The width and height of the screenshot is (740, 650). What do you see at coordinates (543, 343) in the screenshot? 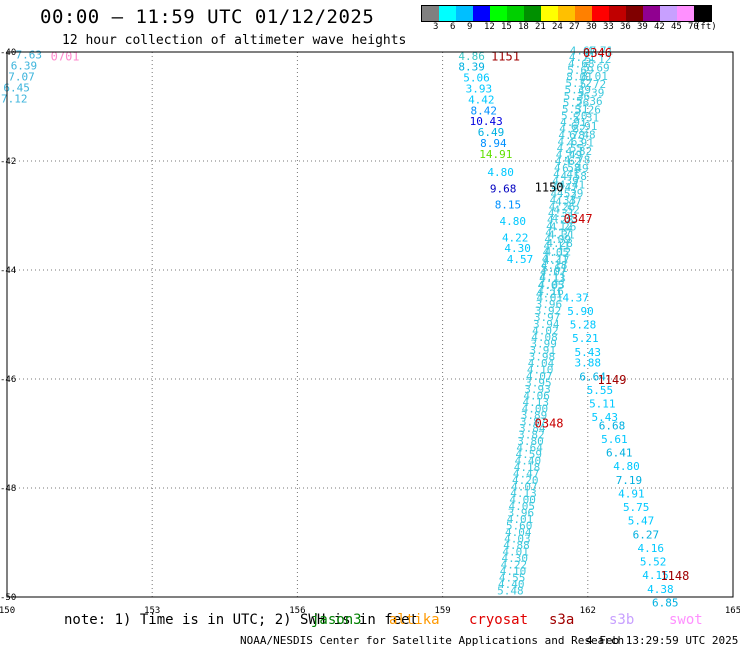
I see `swath-band-value: 3.99` at bounding box center [543, 343].